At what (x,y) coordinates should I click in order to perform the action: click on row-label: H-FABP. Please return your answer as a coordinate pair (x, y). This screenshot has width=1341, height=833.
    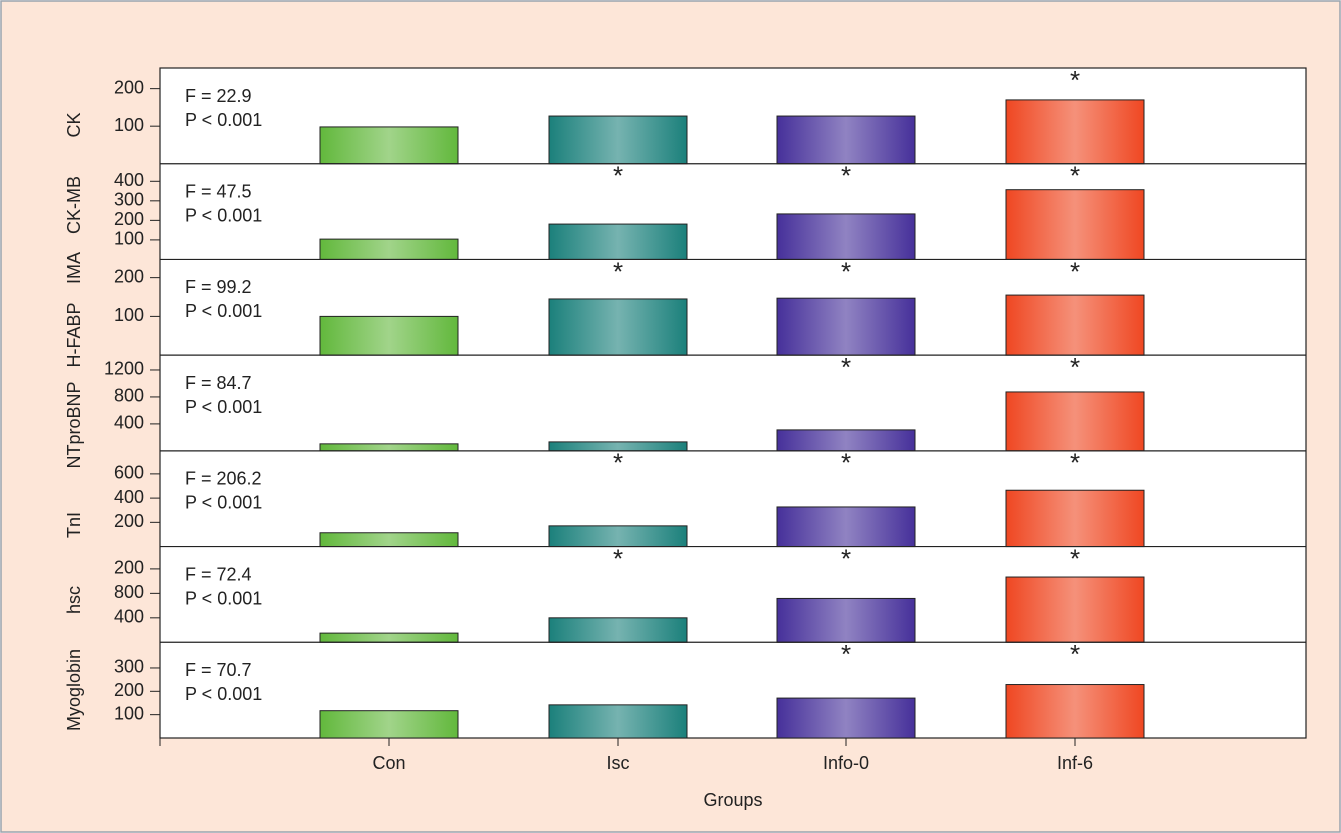
    Looking at the image, I should click on (74, 334).